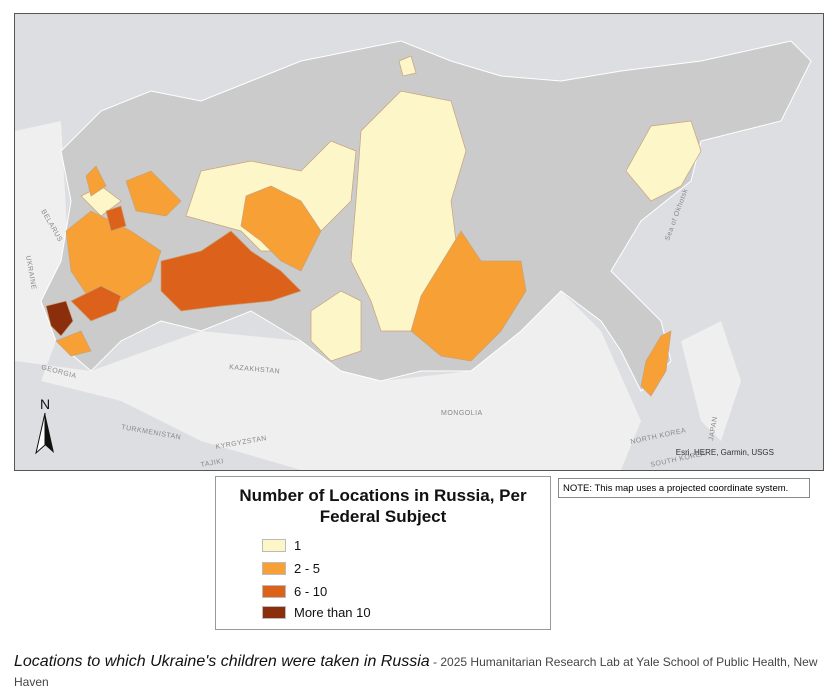  What do you see at coordinates (298, 545) in the screenshot?
I see `legend-label: 1` at bounding box center [298, 545].